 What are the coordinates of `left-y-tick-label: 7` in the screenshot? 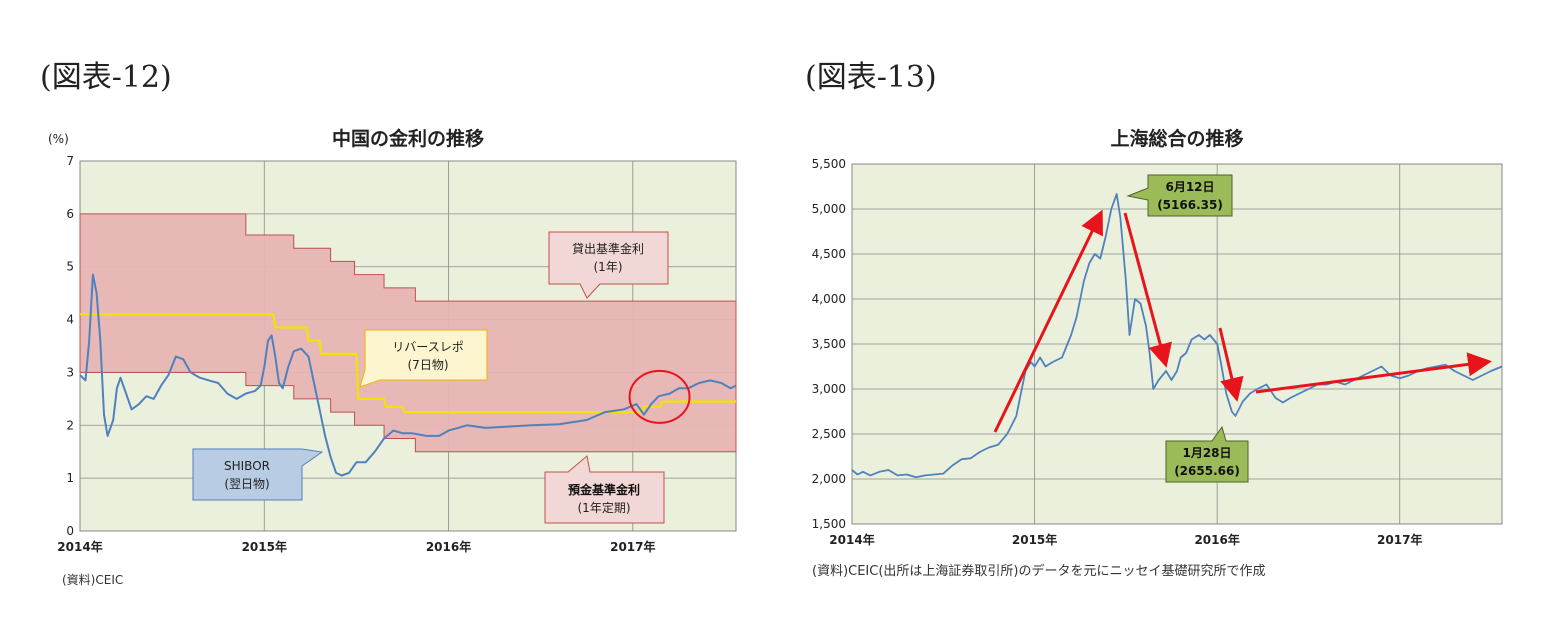 It's located at (70, 161).